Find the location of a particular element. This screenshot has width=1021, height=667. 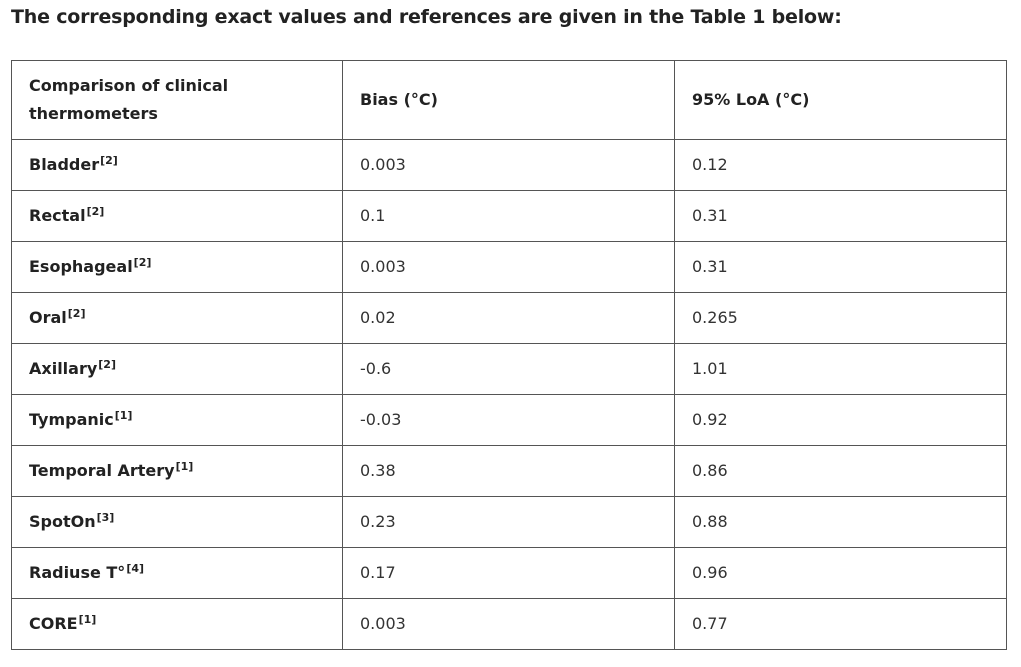

thermometer-name: Radiuse T° is located at coordinates (77, 572).